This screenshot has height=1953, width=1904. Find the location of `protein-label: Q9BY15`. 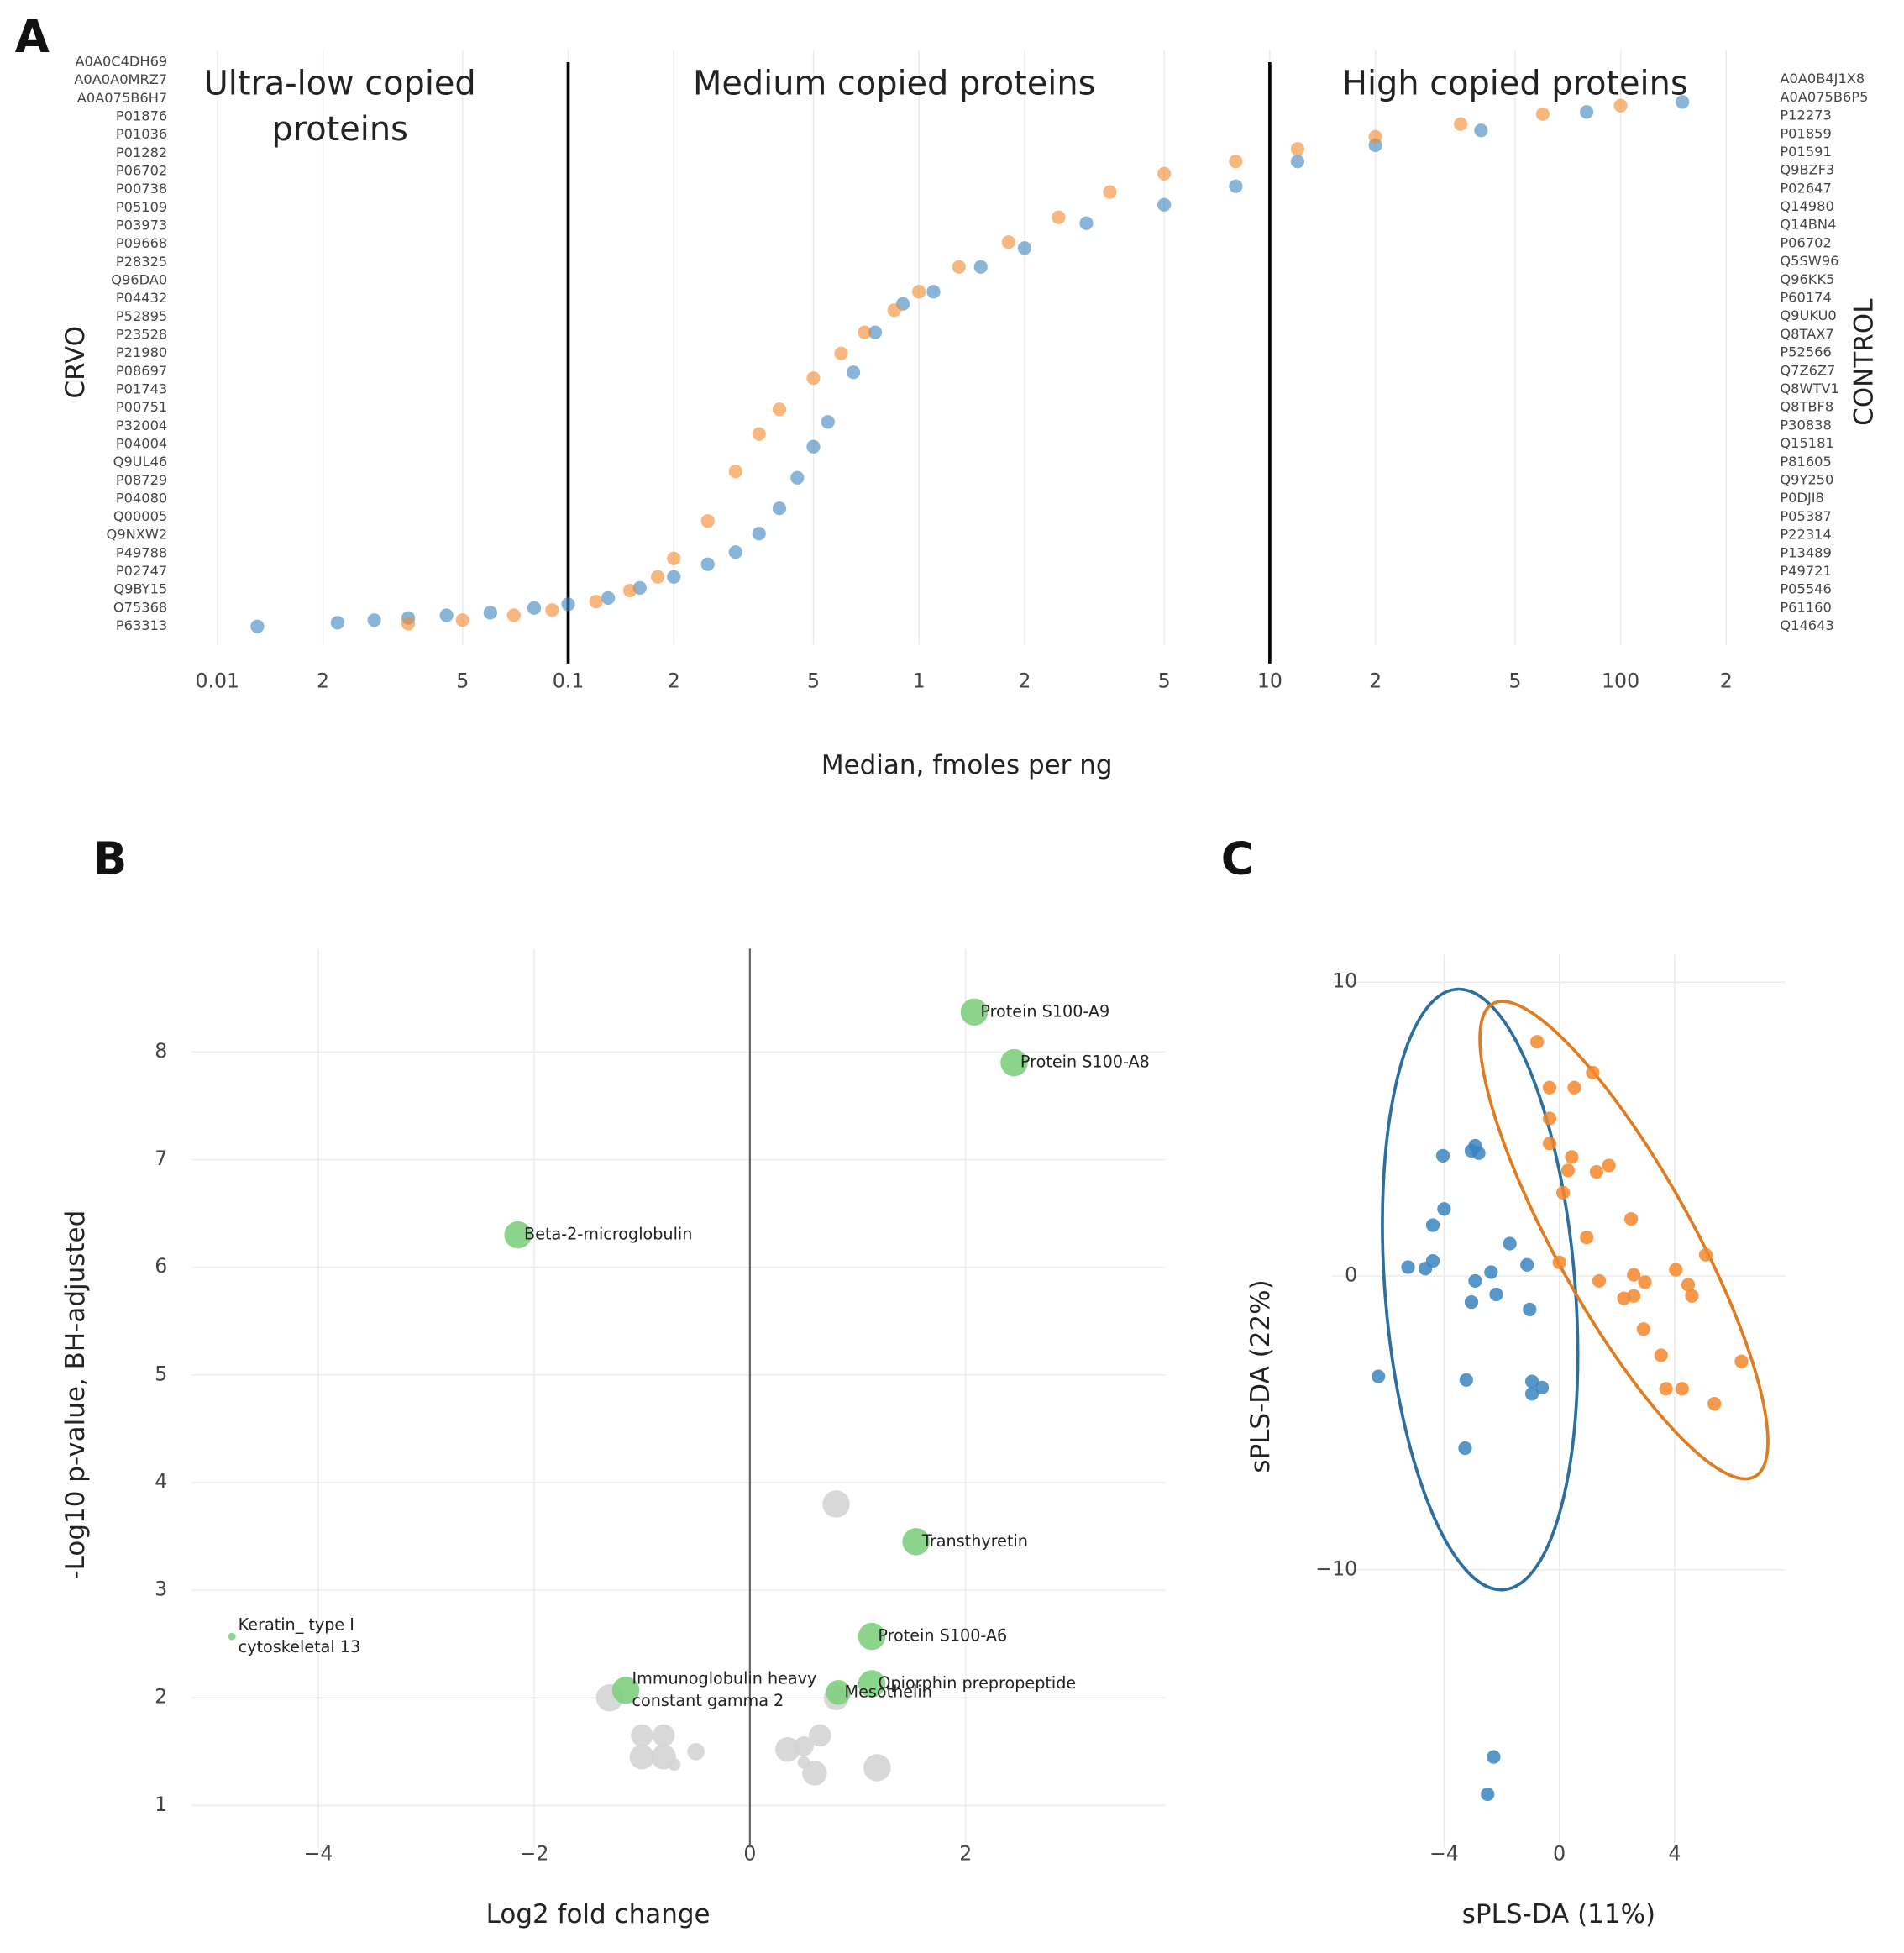

protein-label: Q9BY15 is located at coordinates (140, 589).